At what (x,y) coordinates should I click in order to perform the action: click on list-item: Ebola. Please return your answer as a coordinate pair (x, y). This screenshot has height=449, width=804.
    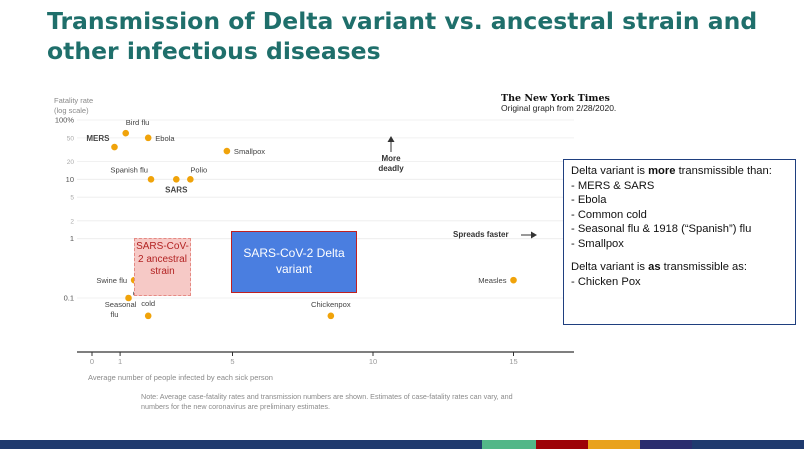
    Looking at the image, I should click on (679, 200).